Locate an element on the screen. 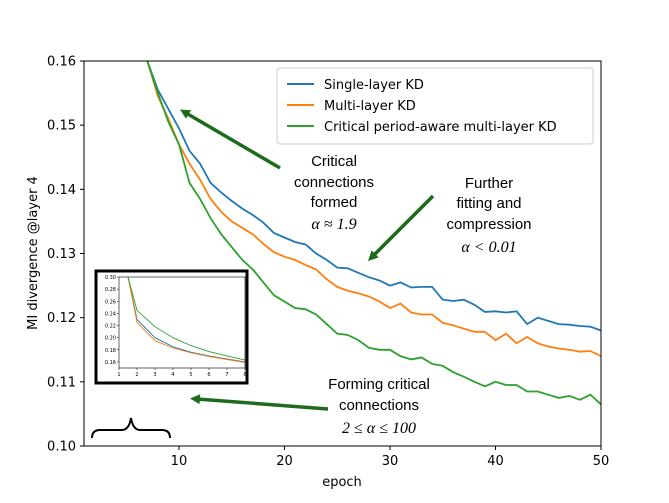  inset-x-tick-label: 3 is located at coordinates (154, 375).